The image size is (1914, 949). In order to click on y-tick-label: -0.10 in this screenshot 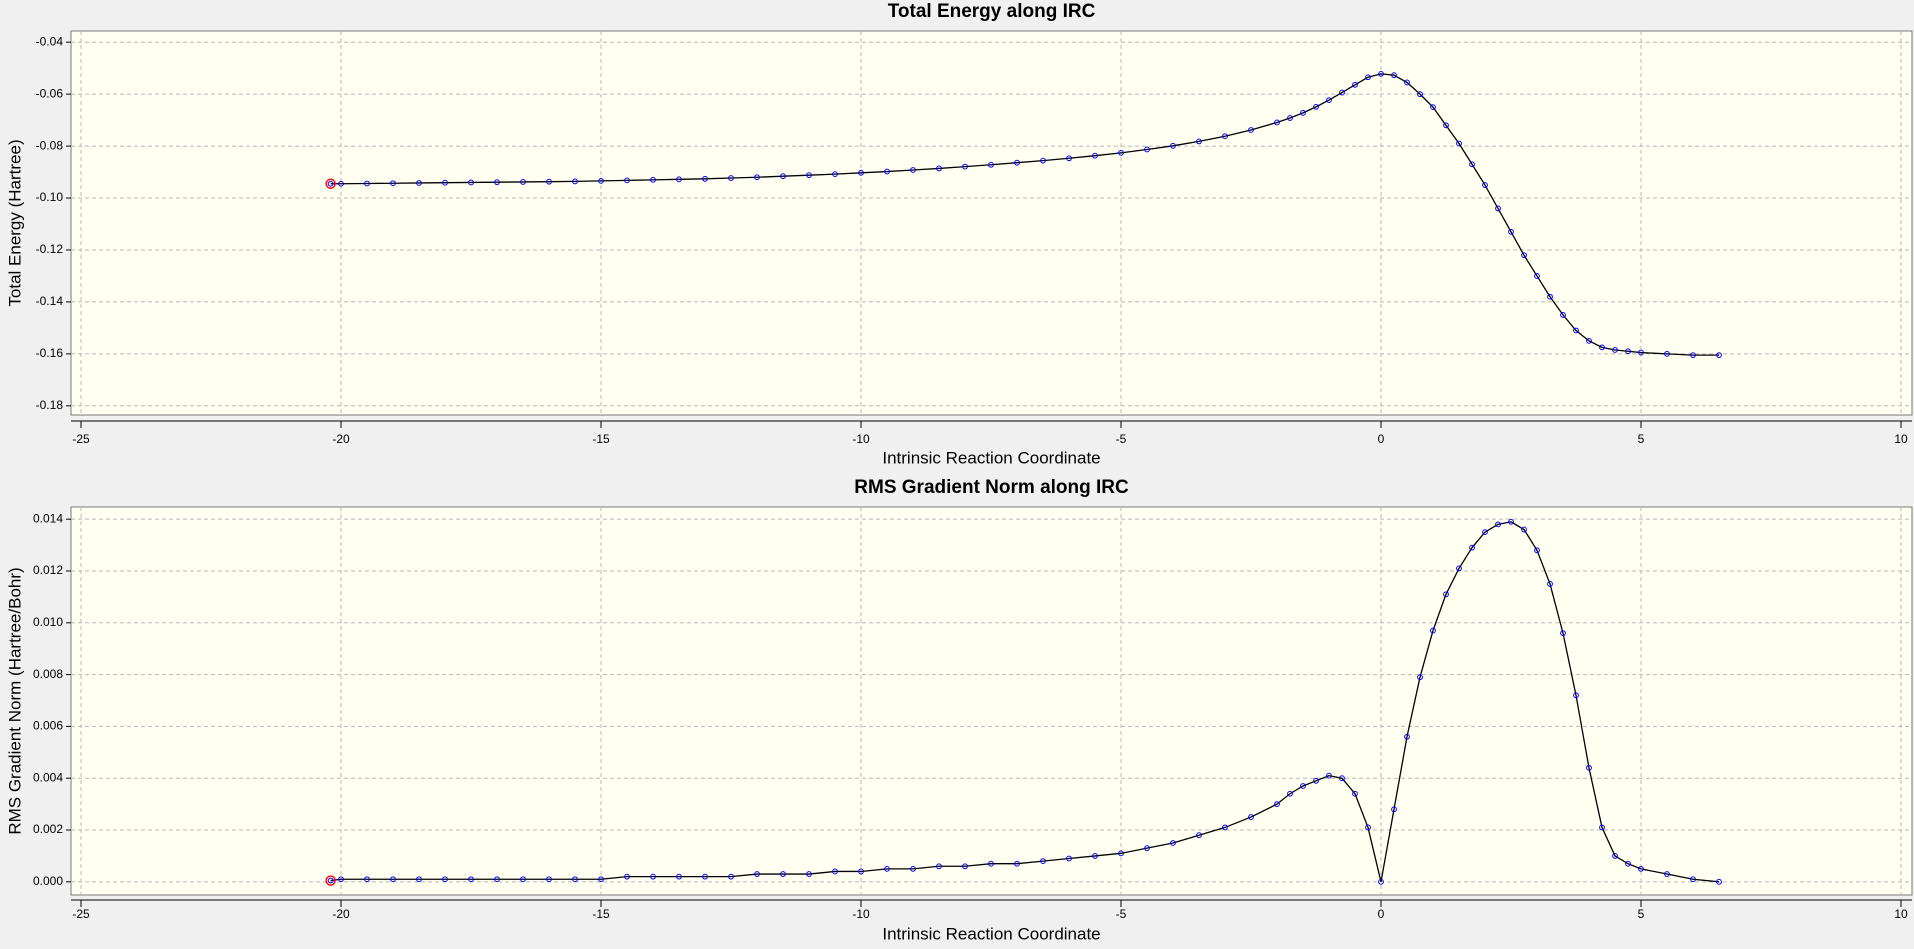, I will do `click(50, 197)`.